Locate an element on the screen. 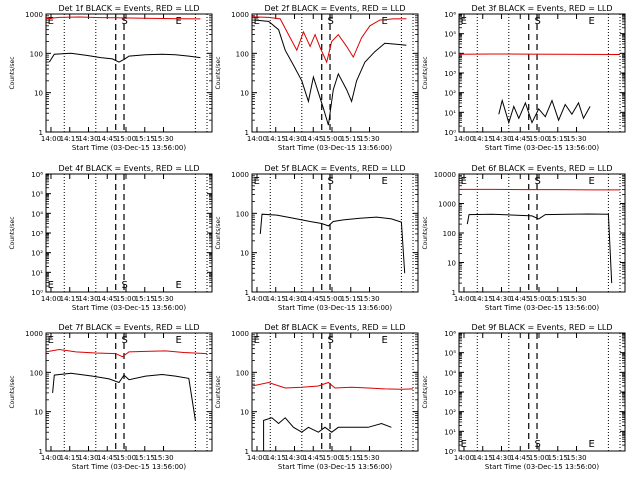 Image resolution: width=640 pixels, height=480 pixels. panel-title: Det 8f BLACK = Events, RED = LLD is located at coordinates (334, 327).